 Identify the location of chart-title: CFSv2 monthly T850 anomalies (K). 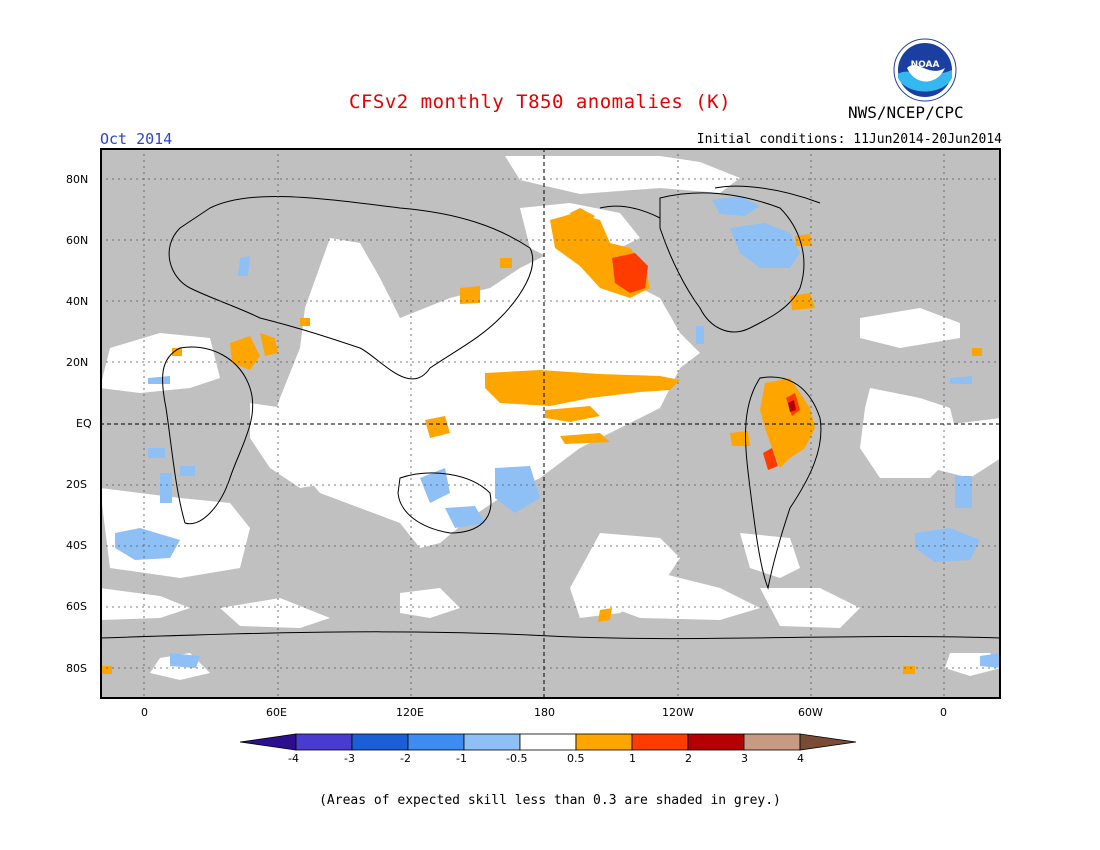
(540, 102).